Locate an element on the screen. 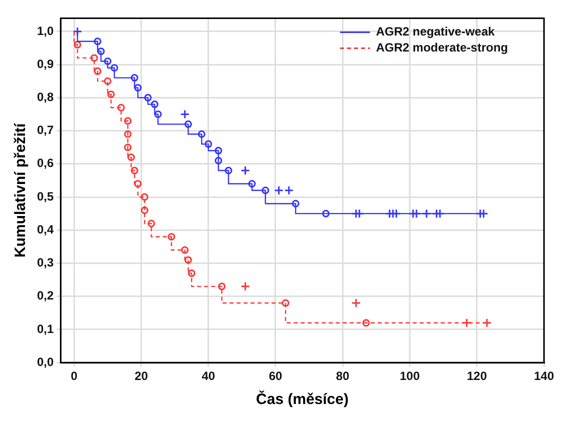  x-tick-label: 20 is located at coordinates (141, 376).